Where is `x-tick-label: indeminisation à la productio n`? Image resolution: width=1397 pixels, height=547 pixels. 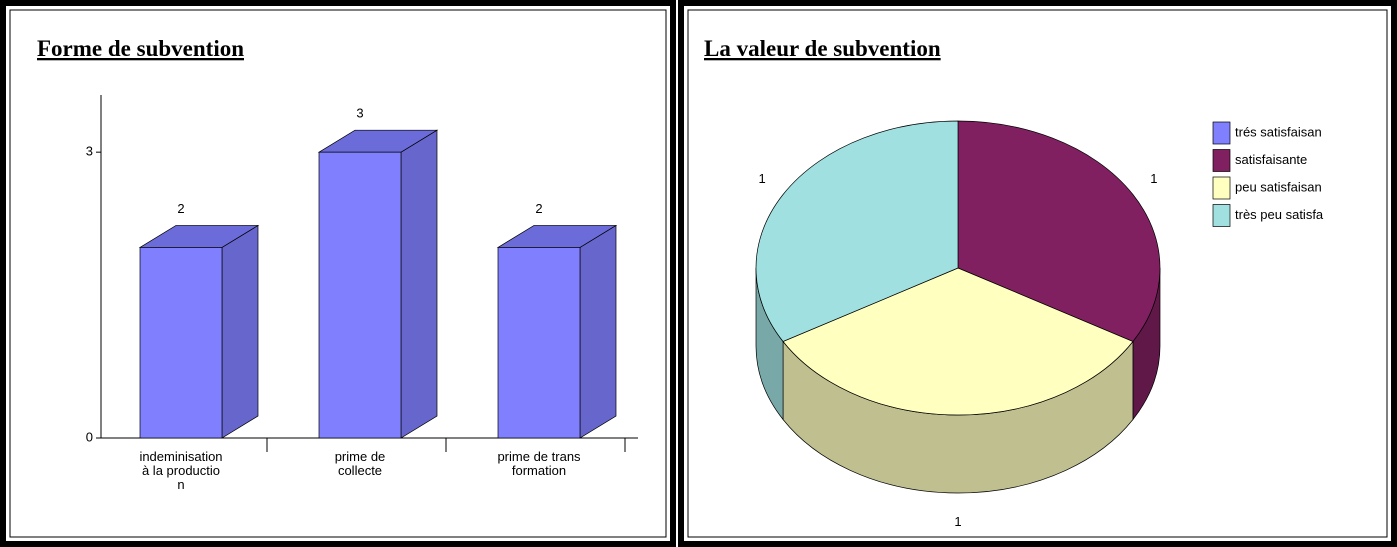
x-tick-label: indeminisation à la productio n is located at coordinates (181, 470).